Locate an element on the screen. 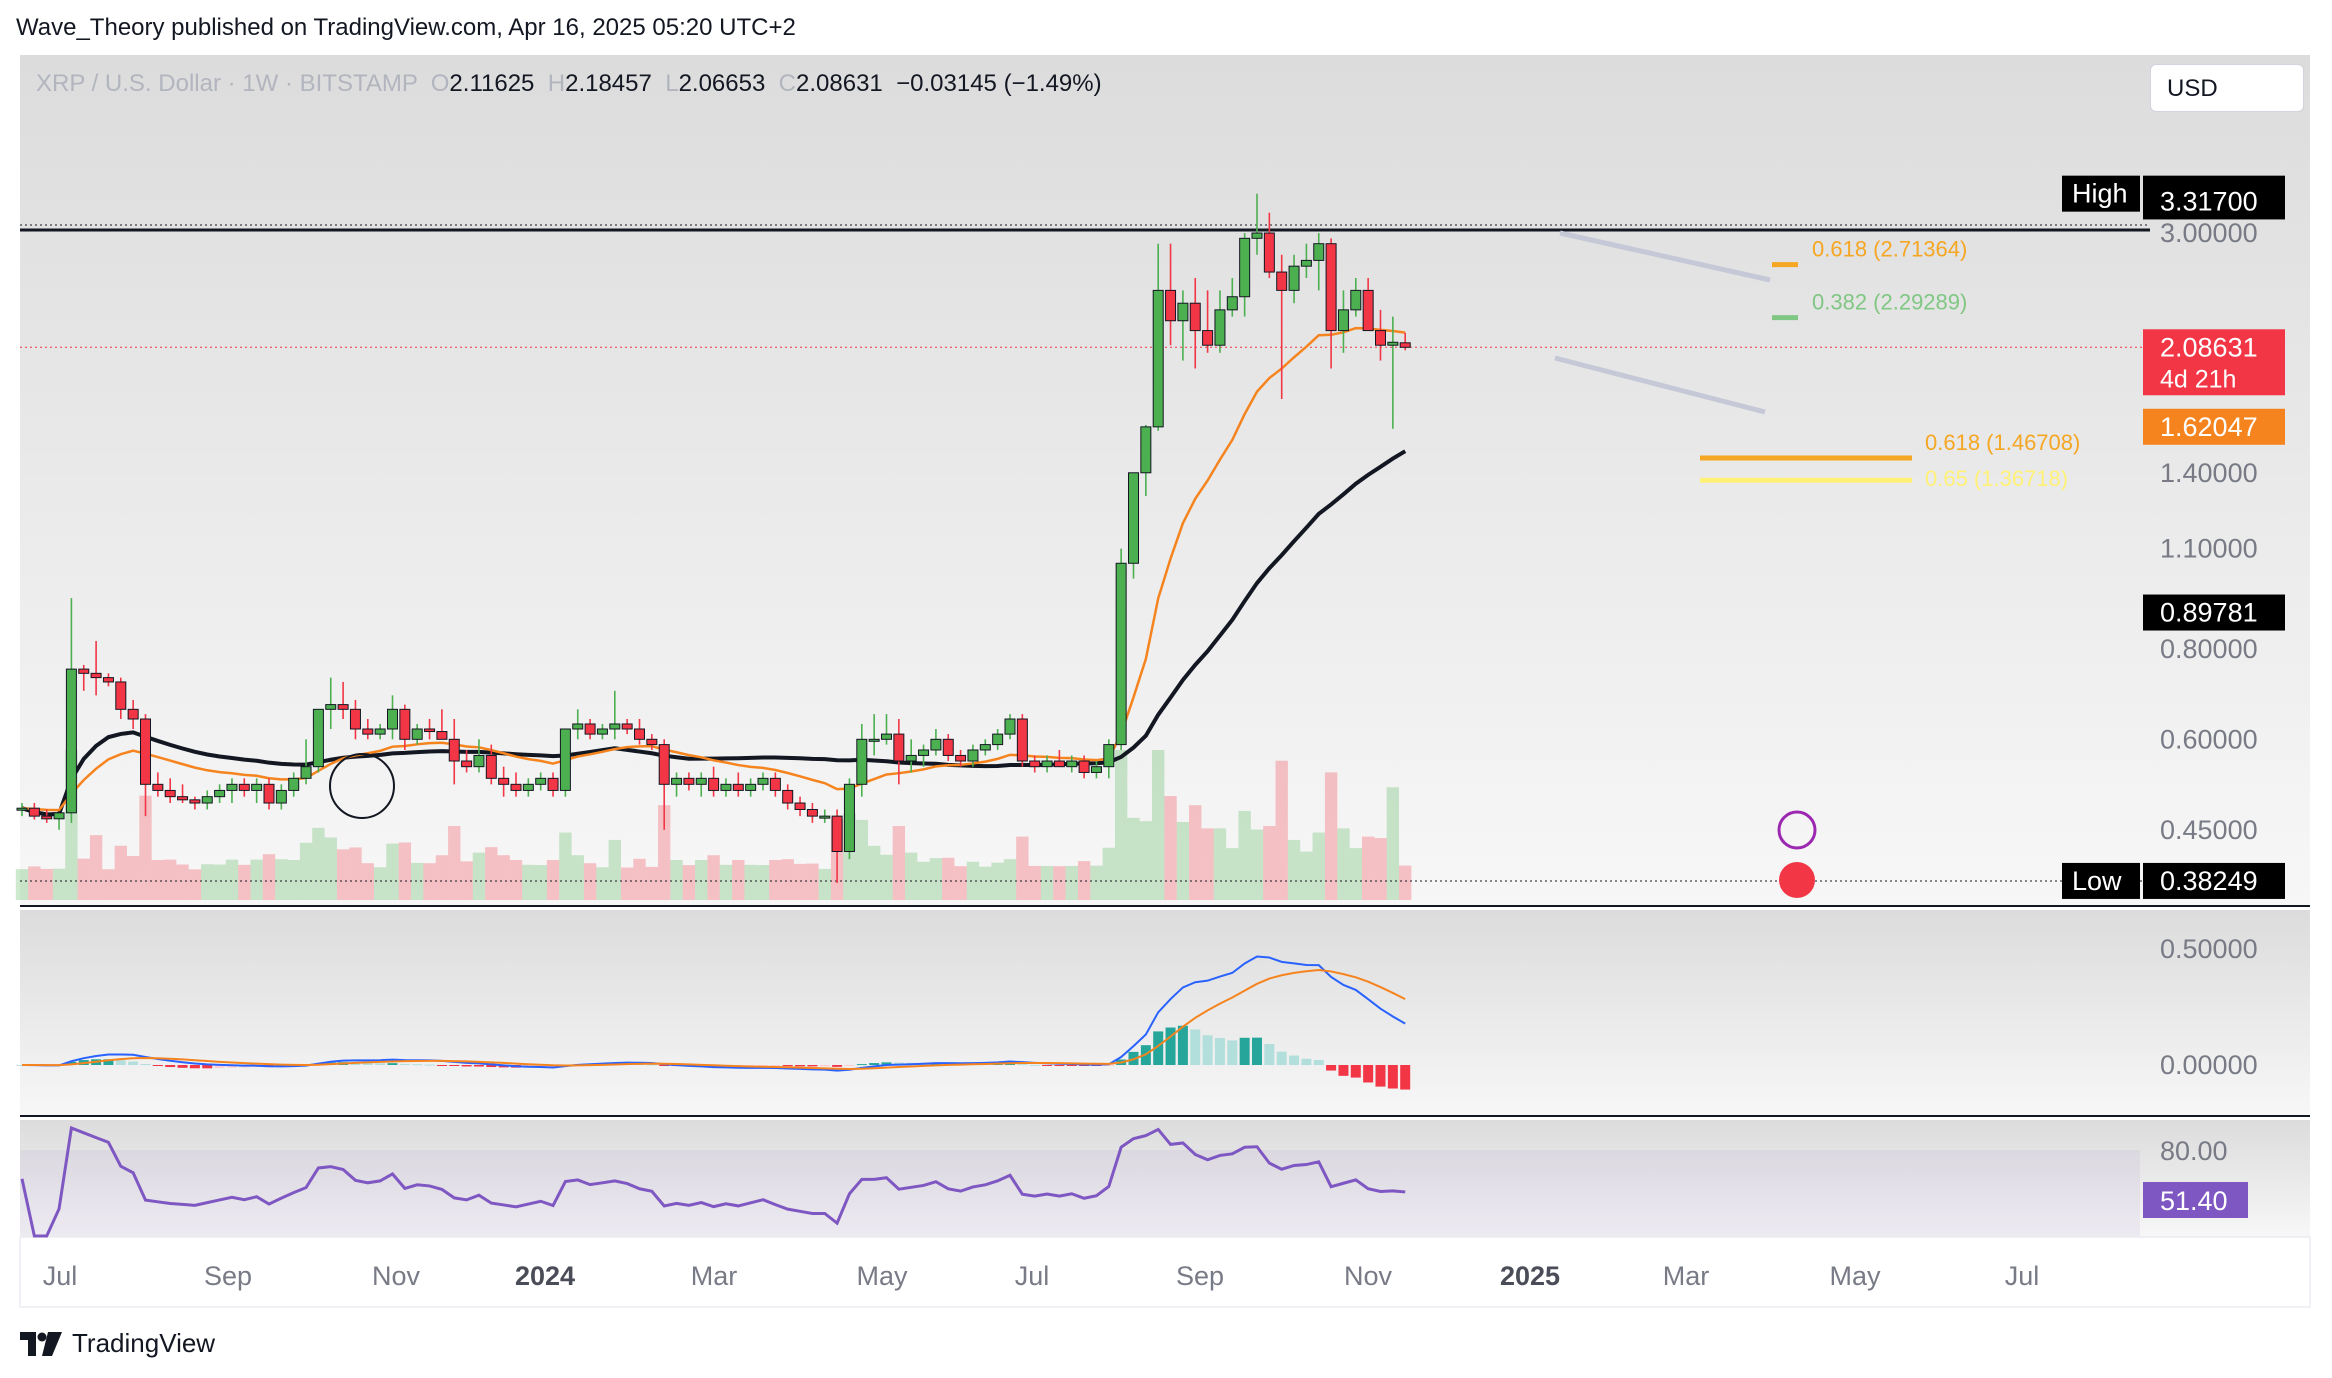 The image size is (2332, 1378). change-value: −0.03145 (−1.49%) is located at coordinates (999, 83).